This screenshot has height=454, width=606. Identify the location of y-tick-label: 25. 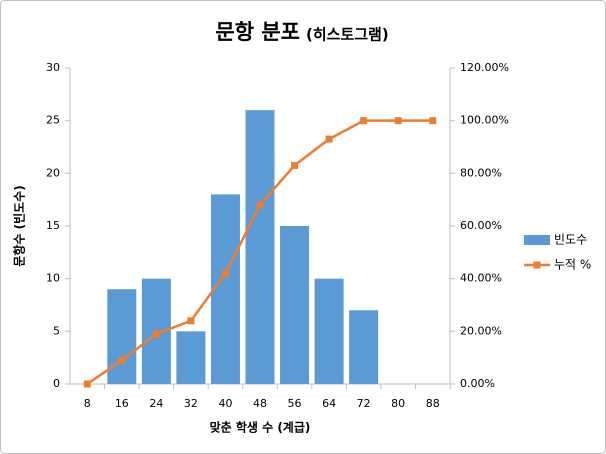
(53, 120).